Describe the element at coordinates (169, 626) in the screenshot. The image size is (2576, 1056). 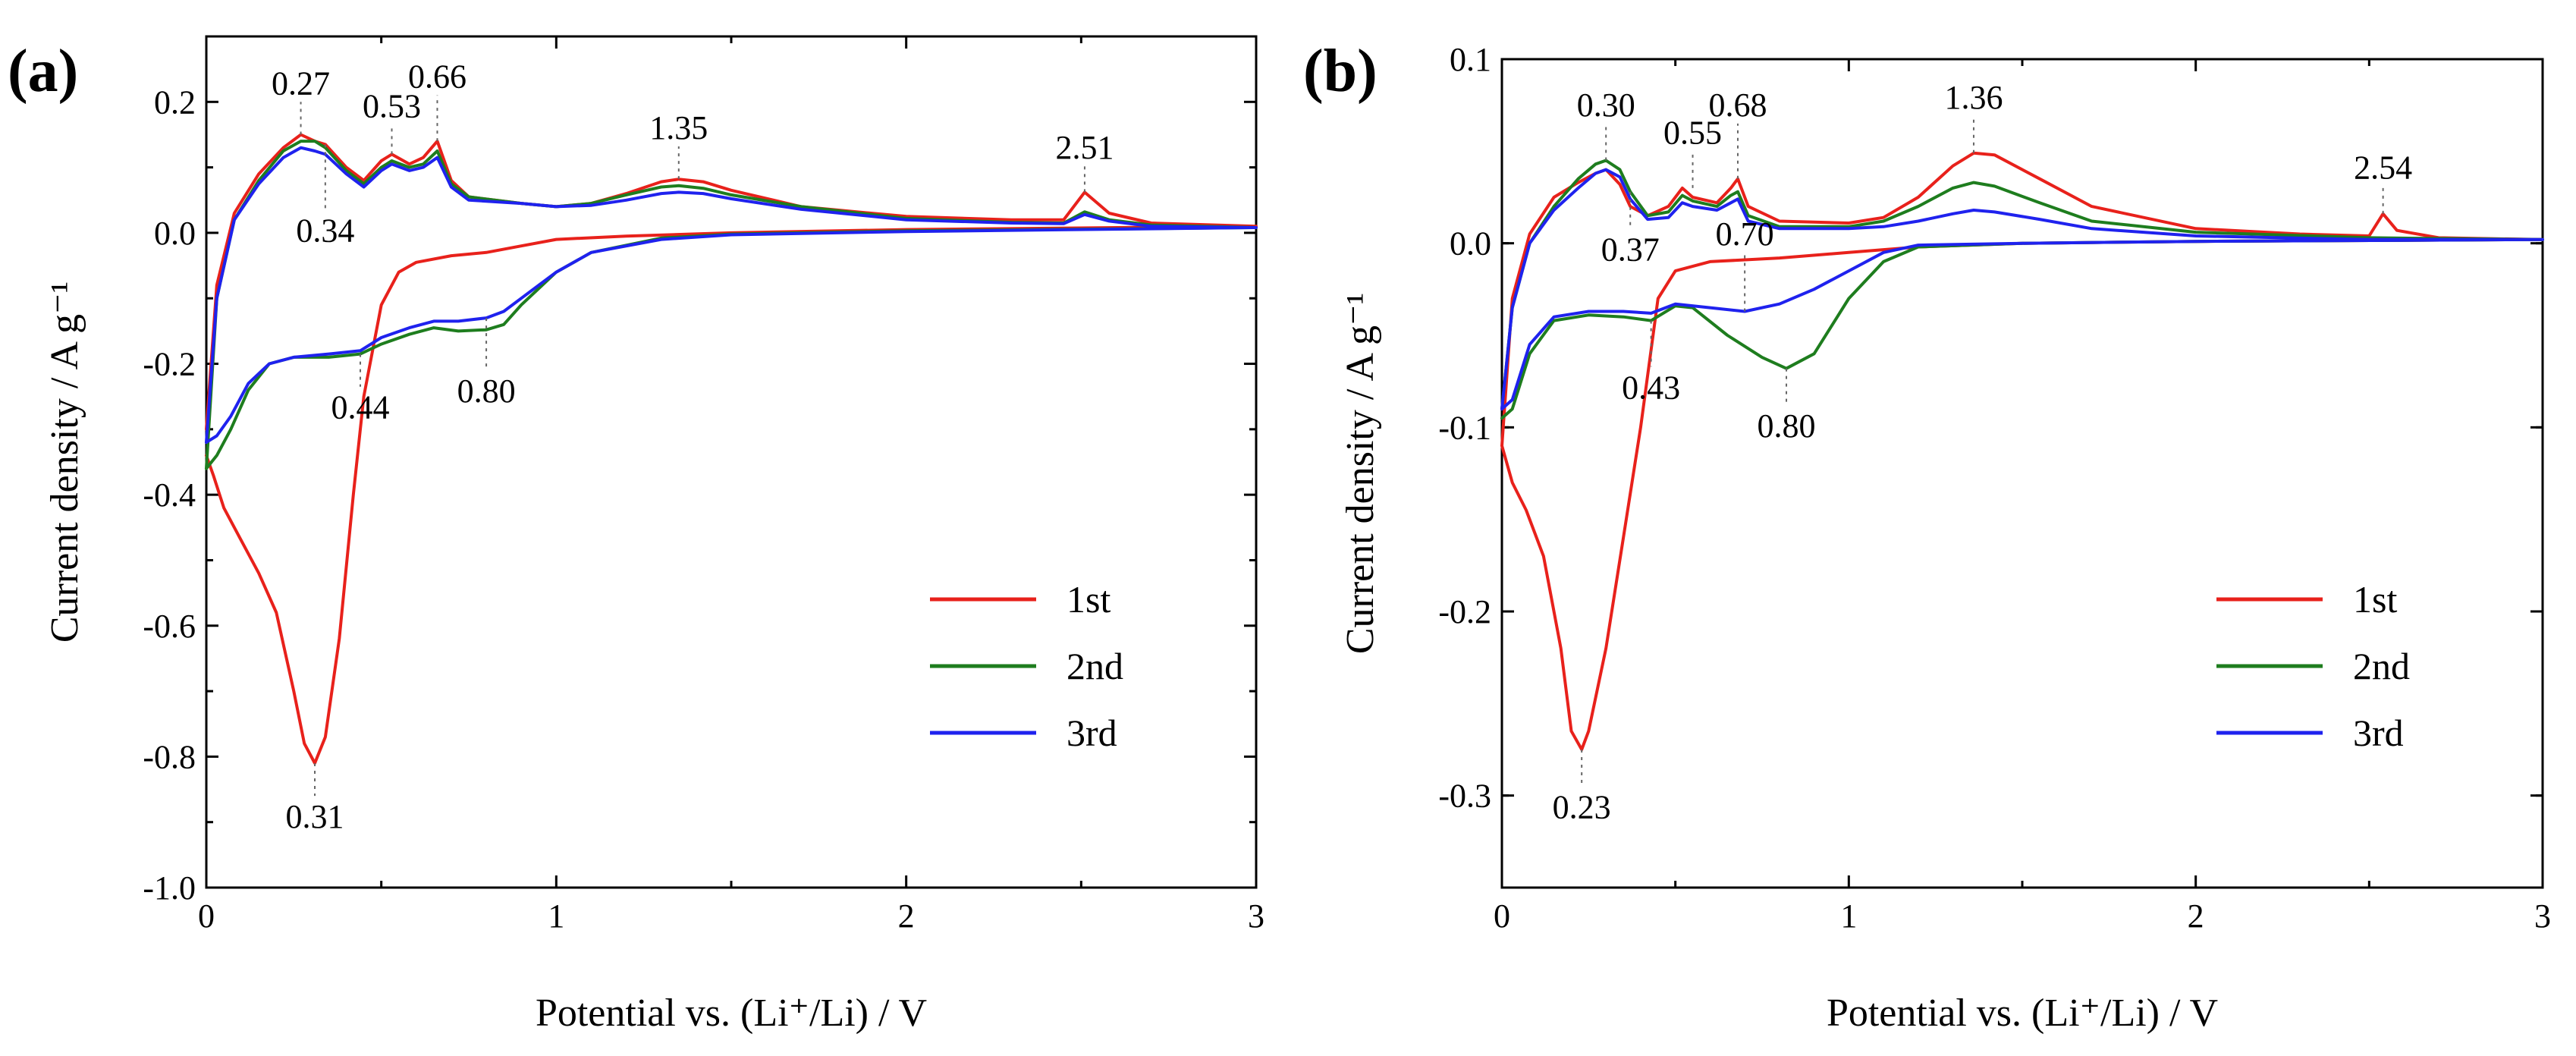
I see `y-tick-label: -0.6` at that location.